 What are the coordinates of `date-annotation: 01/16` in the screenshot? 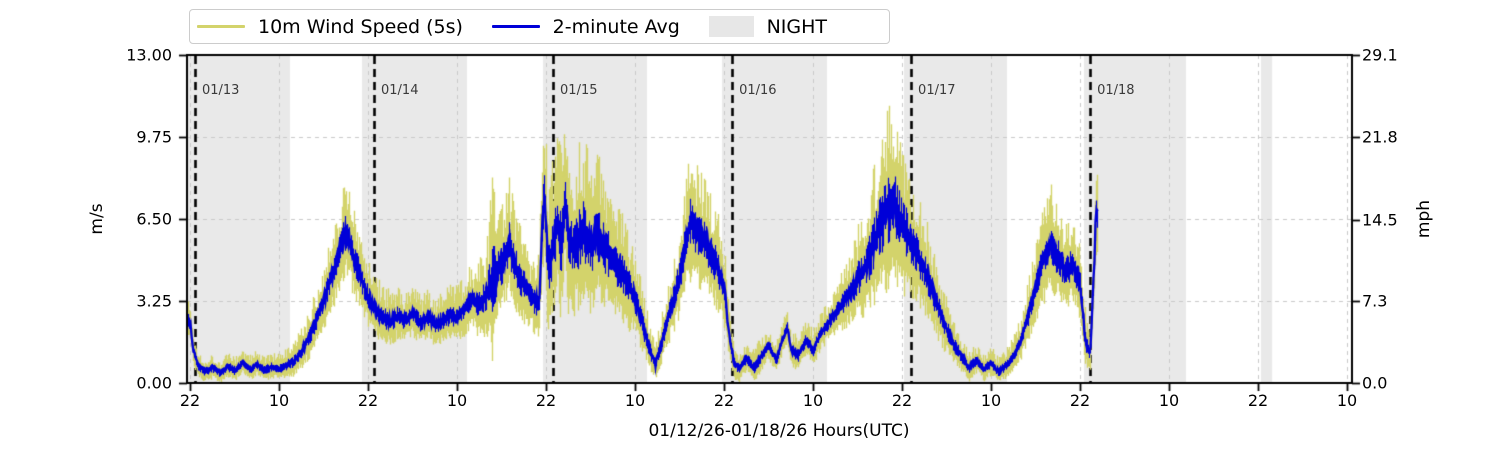 It's located at (758, 90).